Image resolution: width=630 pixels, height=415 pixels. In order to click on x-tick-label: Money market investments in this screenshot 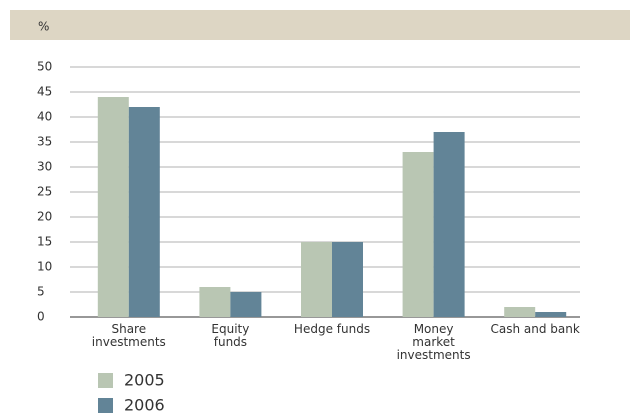, I will do `click(433, 342)`.